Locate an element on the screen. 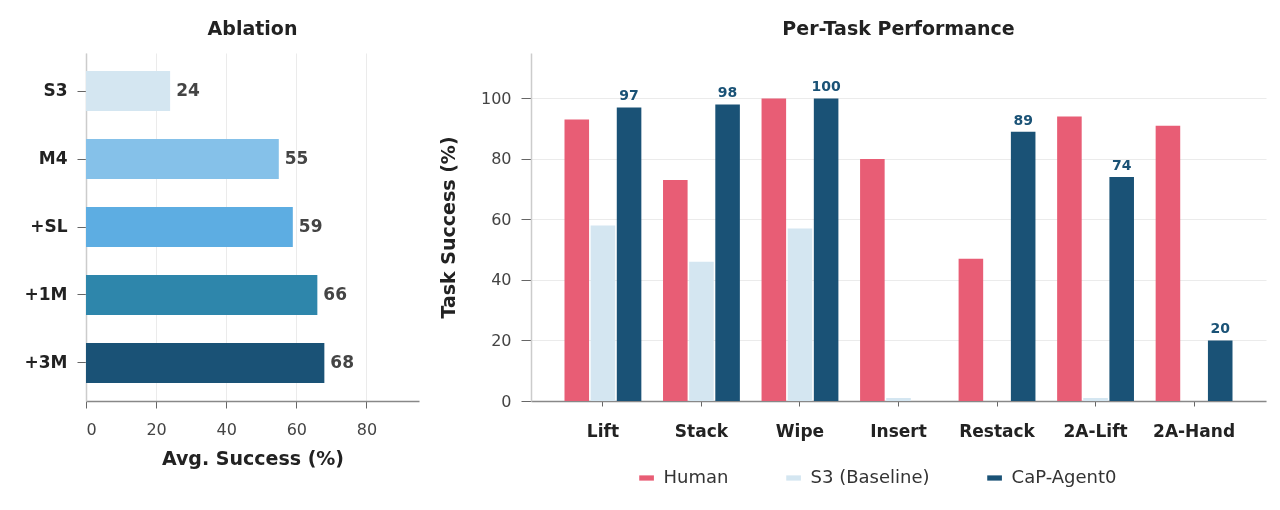 This screenshot has width=1280, height=510. y-tick-label: M4 is located at coordinates (53, 158).